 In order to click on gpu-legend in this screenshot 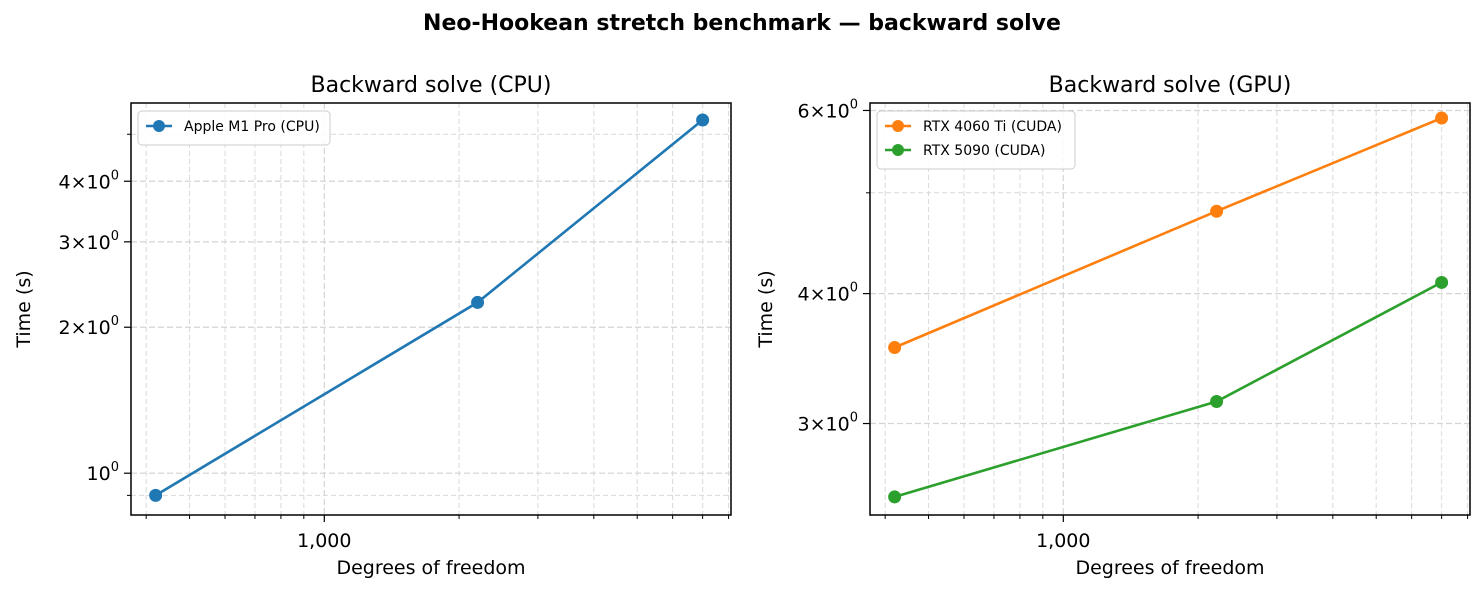, I will do `click(976, 140)`.